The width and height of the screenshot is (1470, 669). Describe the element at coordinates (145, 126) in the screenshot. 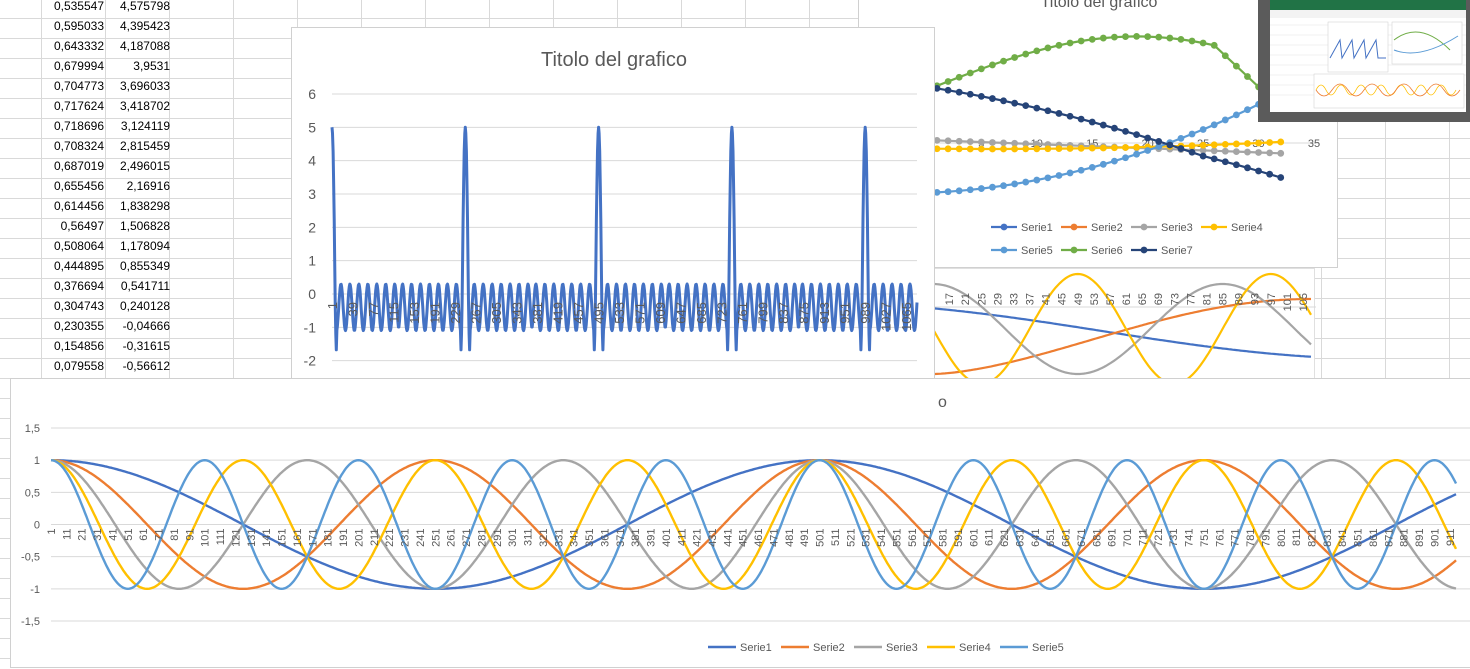

I see `cell-col-b: 3,124119` at that location.